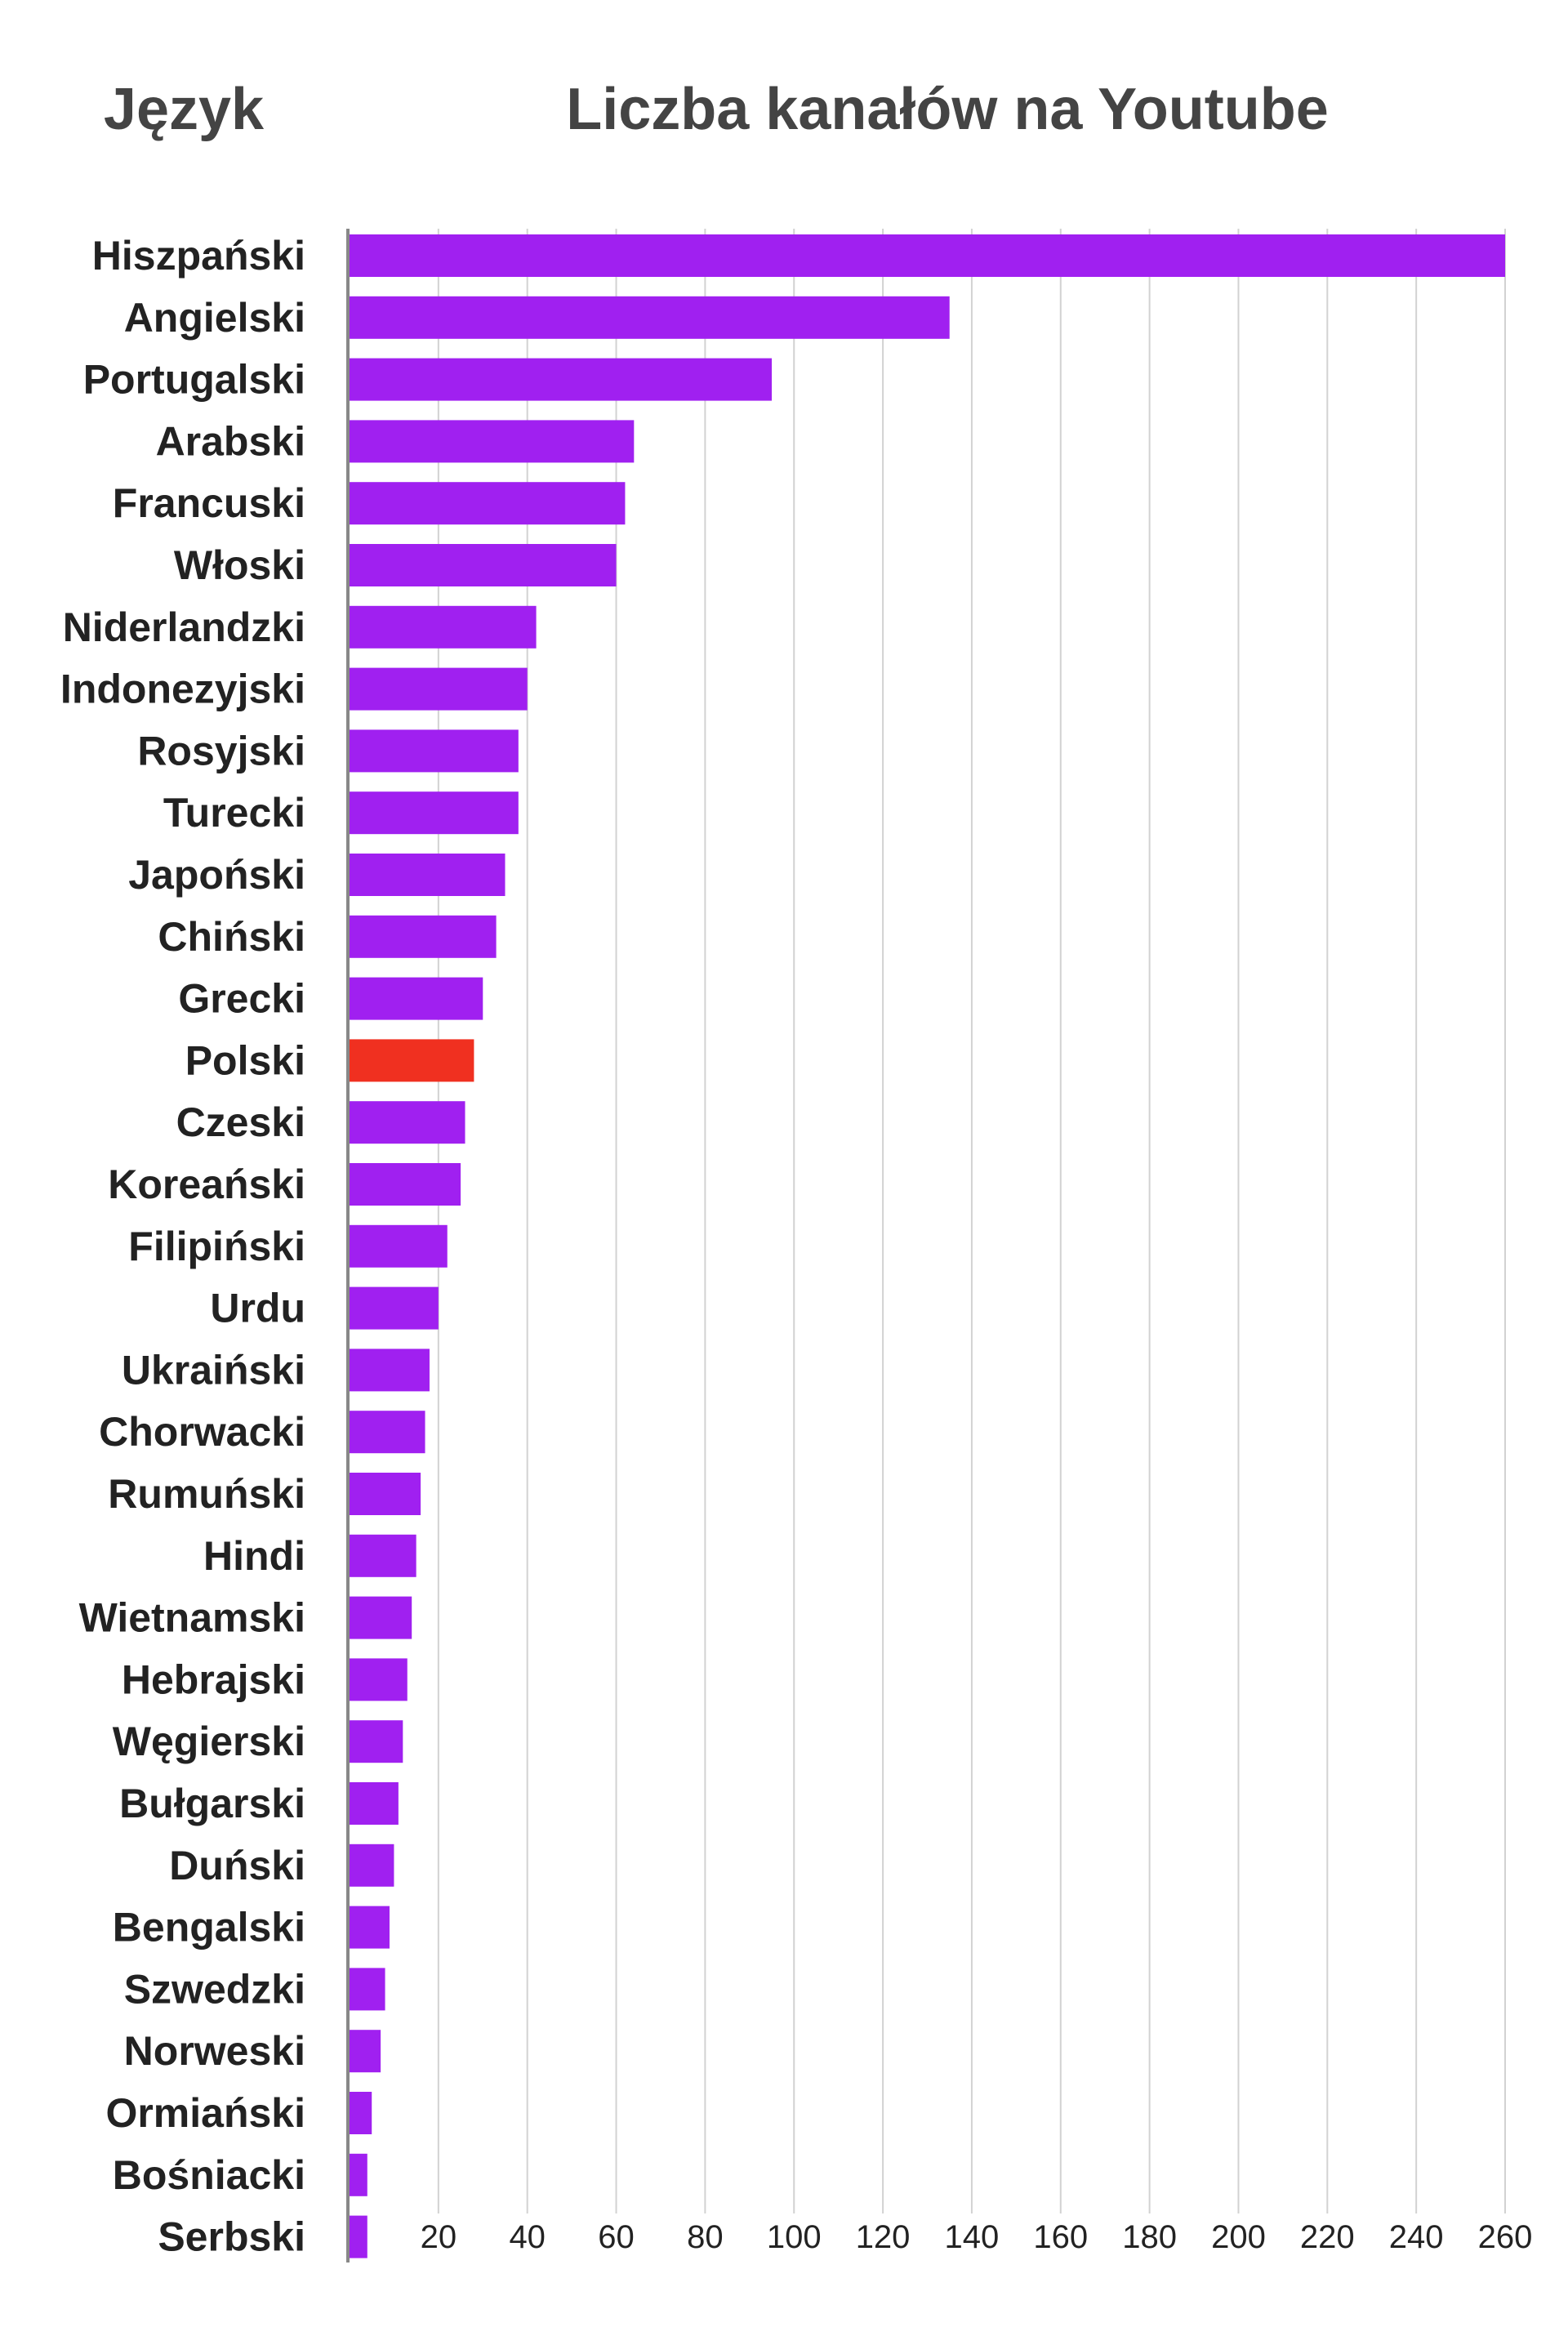 The height and width of the screenshot is (2345, 1568). What do you see at coordinates (1505, 2237) in the screenshot?
I see `x-tick-label: 260` at bounding box center [1505, 2237].